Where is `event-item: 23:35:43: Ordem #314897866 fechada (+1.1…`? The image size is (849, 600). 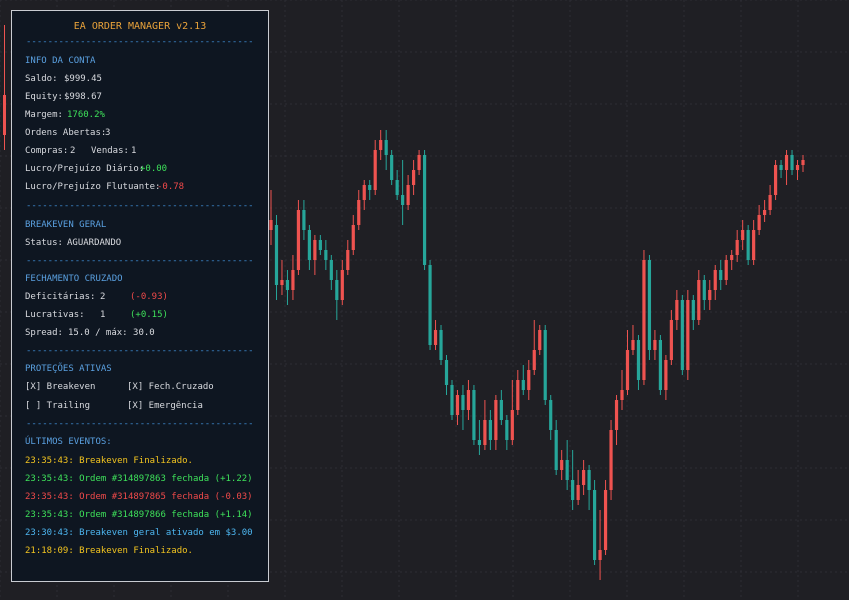
event-item: 23:35:43: Ordem #314897866 fechada (+1.1… is located at coordinates (139, 515).